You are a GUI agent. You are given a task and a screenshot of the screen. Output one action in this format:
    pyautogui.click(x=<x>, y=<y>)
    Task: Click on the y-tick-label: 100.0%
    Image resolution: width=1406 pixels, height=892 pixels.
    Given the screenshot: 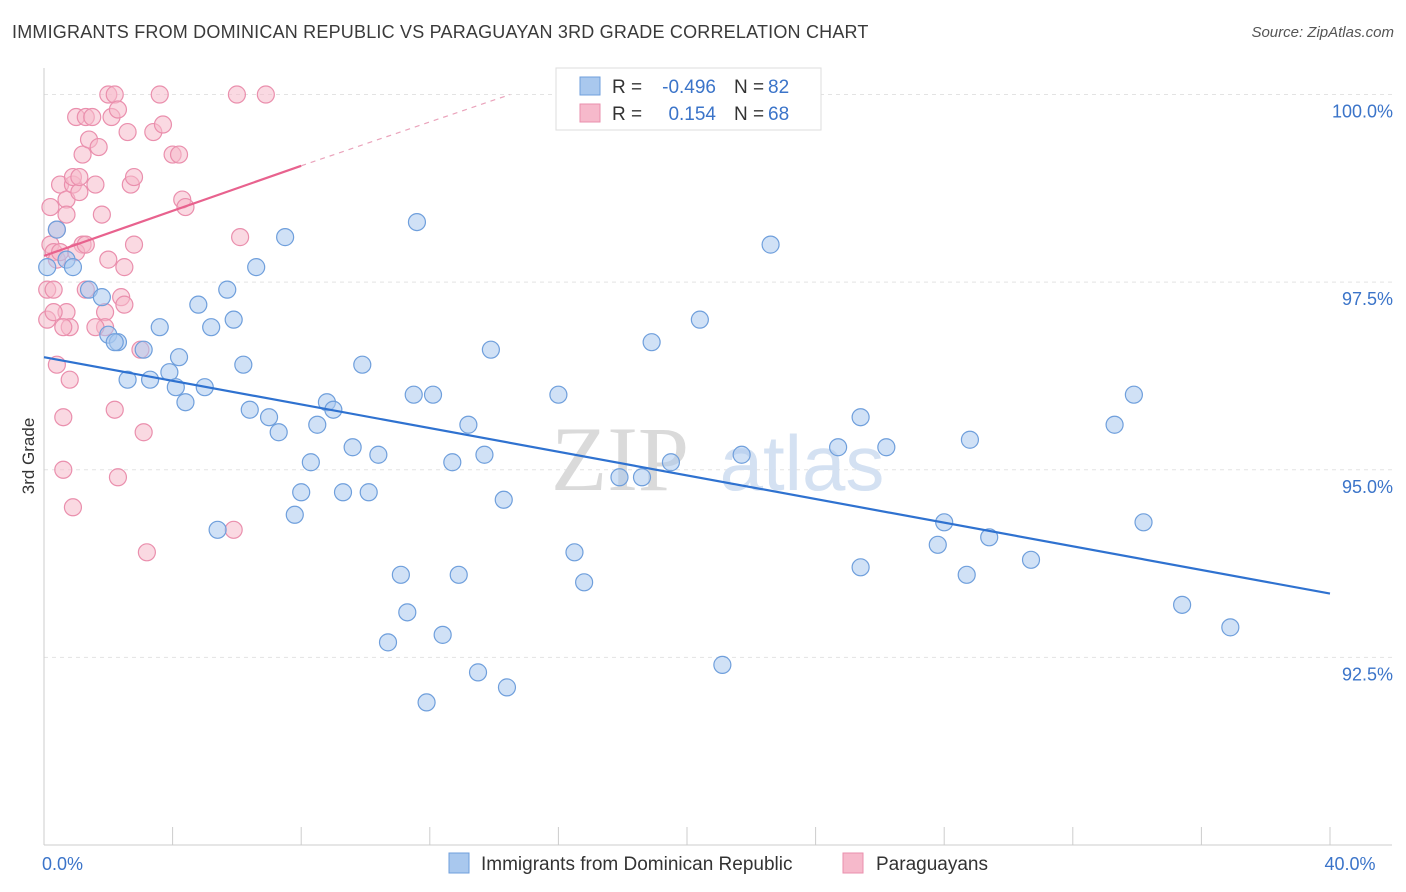 What is the action you would take?
    pyautogui.click(x=1362, y=112)
    